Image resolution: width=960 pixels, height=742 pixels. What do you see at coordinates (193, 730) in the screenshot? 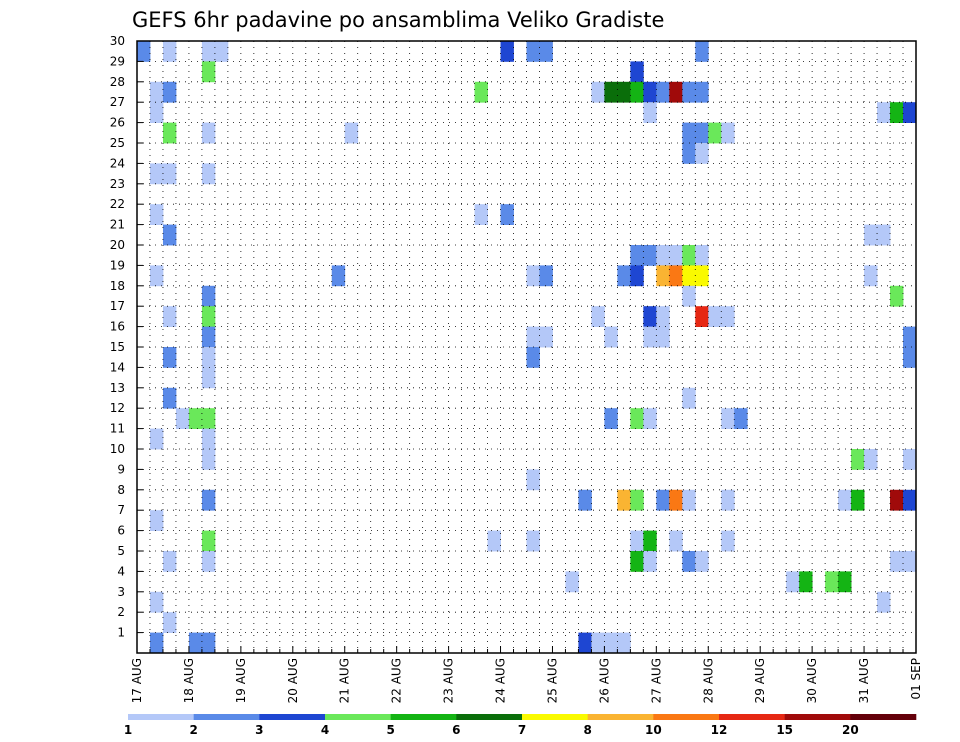
I see `colorbar-label: 2` at bounding box center [193, 730].